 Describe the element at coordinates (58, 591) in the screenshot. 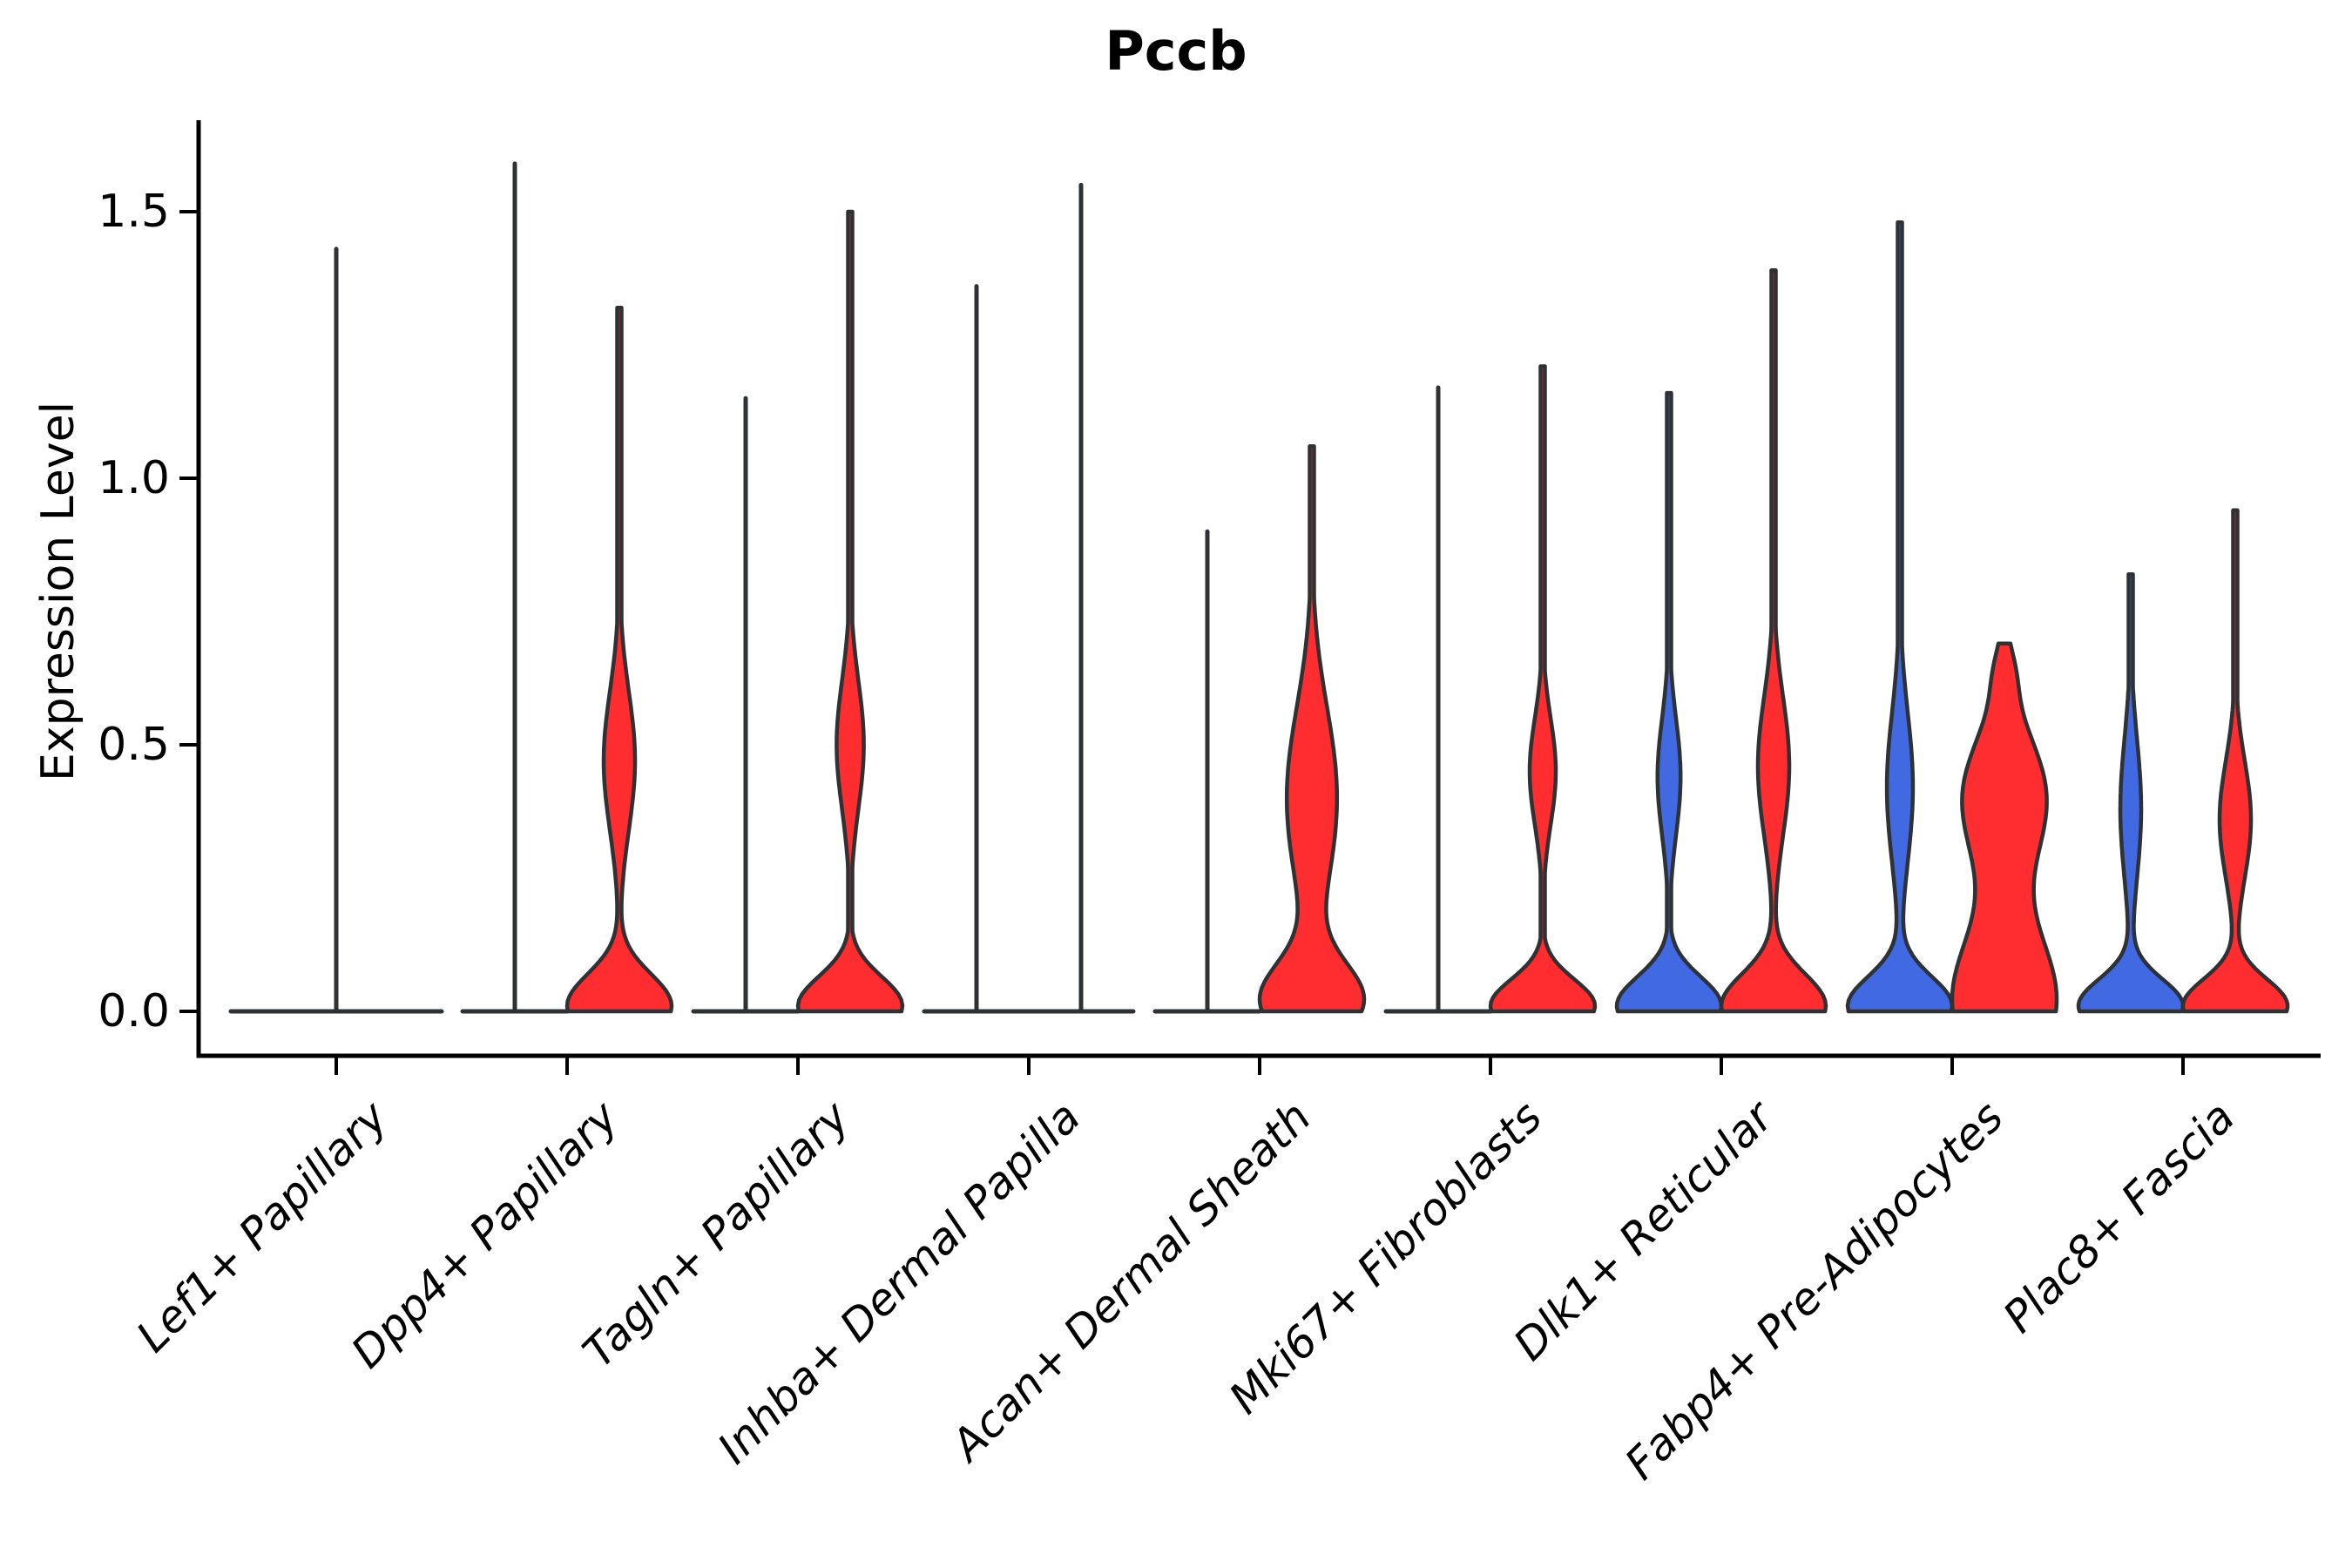

I see `y-axis-label: Expression Level` at that location.